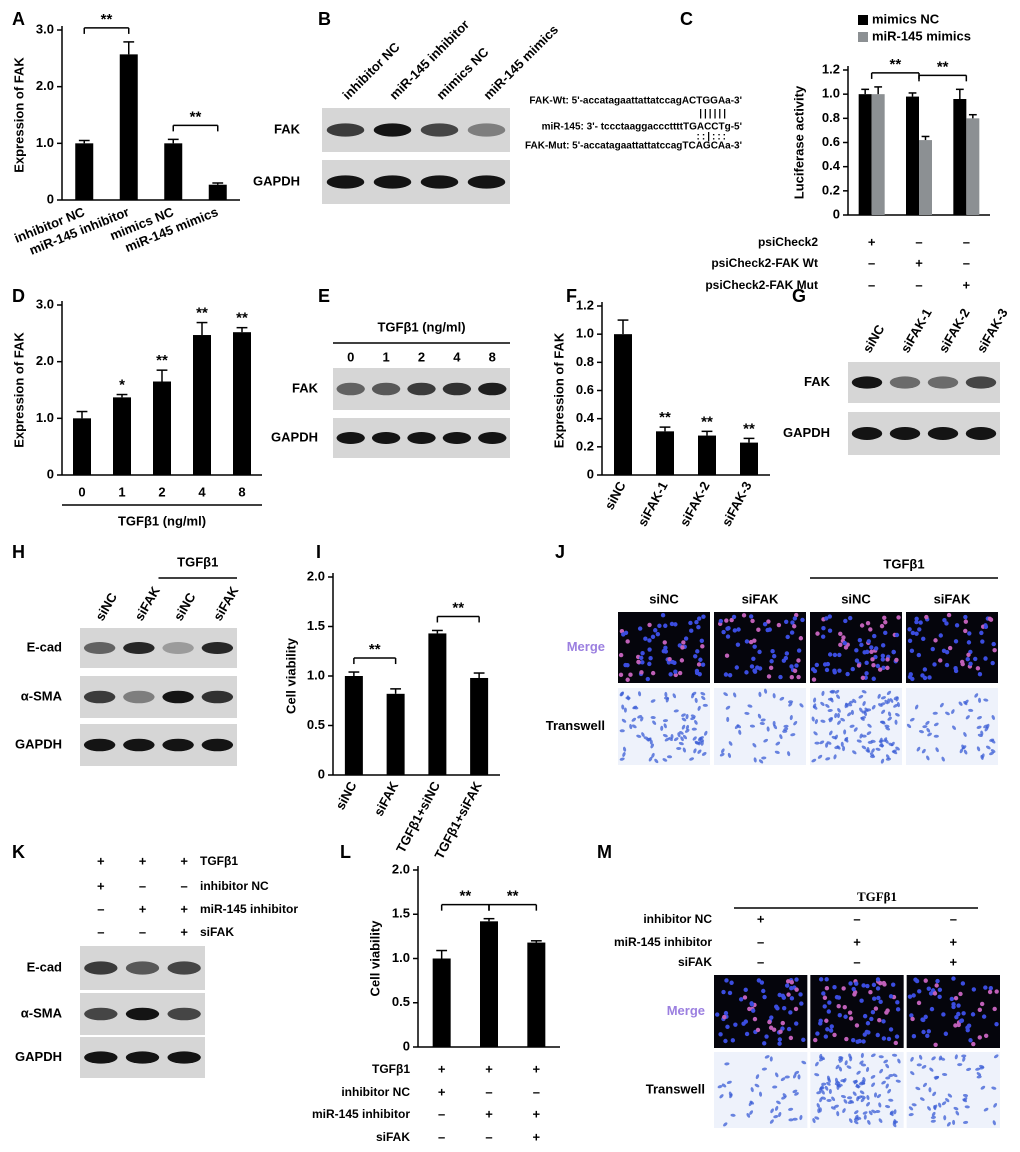  What do you see at coordinates (831, 68) in the screenshot?
I see `y-tick-label: 1.2` at bounding box center [831, 68].